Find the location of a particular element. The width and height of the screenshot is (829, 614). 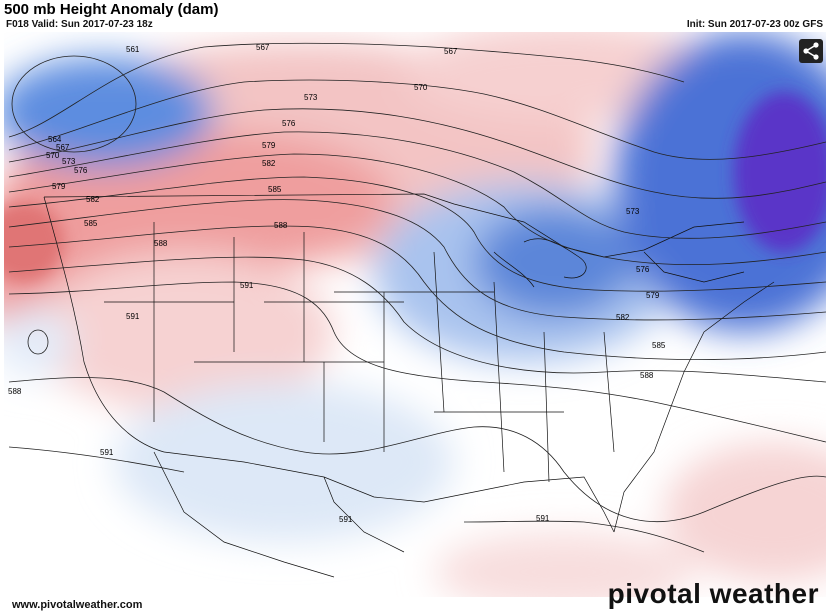

share-icon is located at coordinates (811, 51).